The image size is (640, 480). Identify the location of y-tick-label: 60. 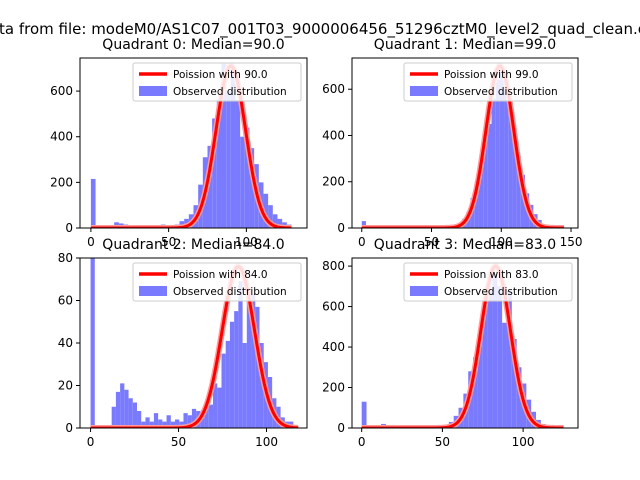
(65, 301).